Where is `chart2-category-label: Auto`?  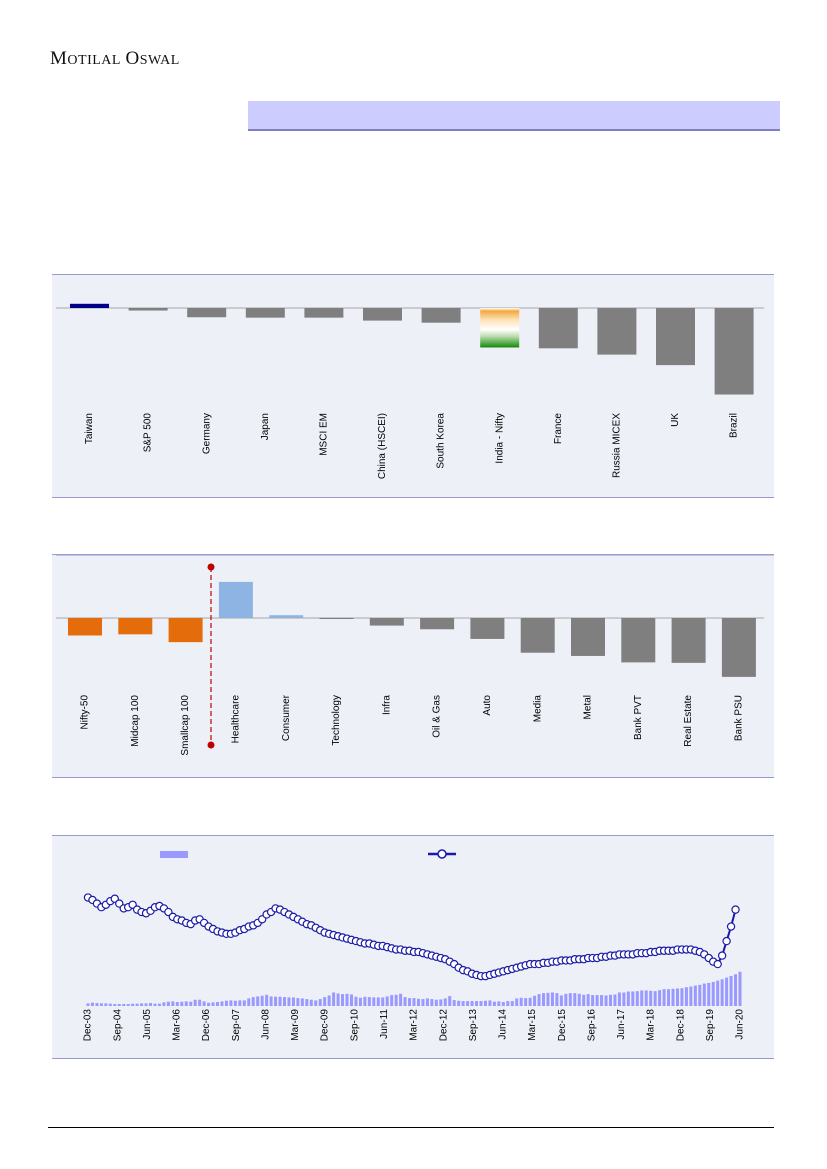 chart2-category-label: Auto is located at coordinates (487, 705).